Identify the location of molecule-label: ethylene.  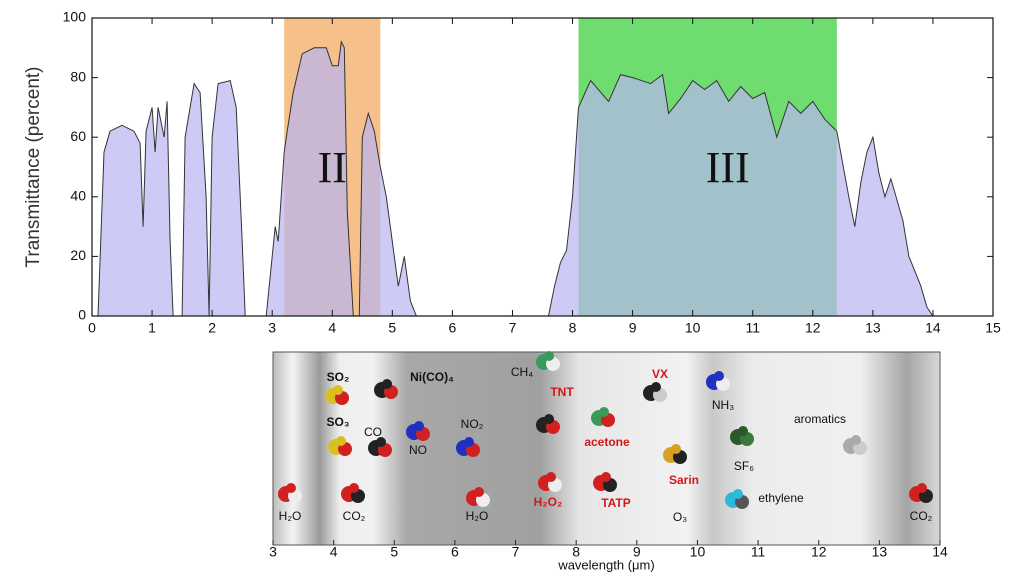
(781, 498).